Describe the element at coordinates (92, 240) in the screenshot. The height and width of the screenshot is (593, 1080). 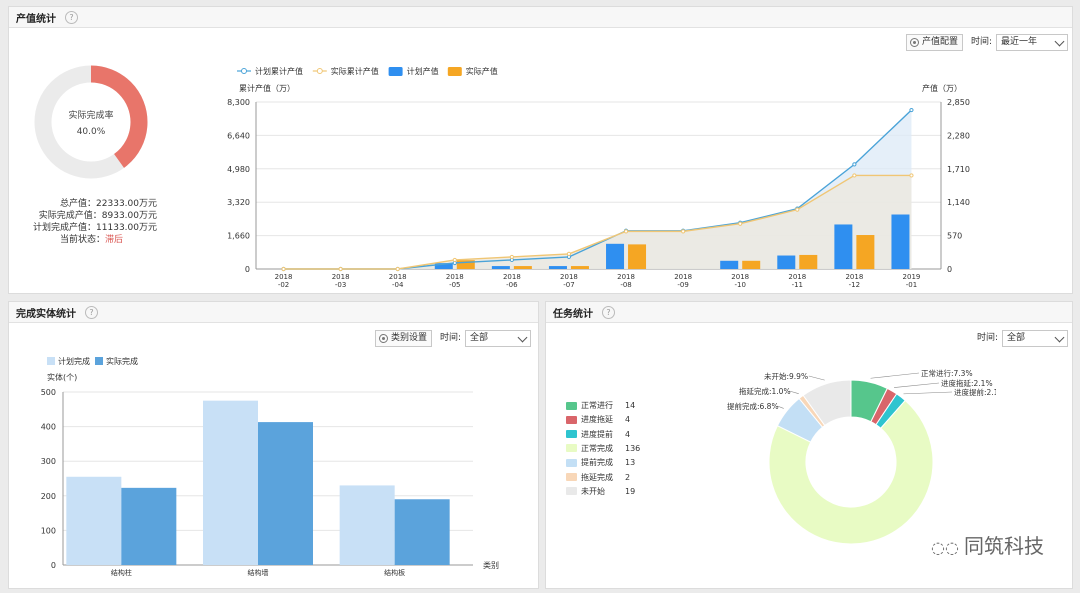
I see `stat-status: 当前状态：滞后` at that location.